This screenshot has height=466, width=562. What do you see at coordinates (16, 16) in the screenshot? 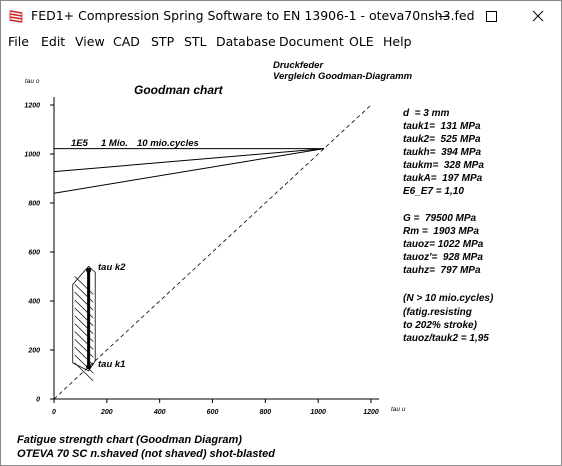
I see `spring-app-icon` at bounding box center [16, 16].